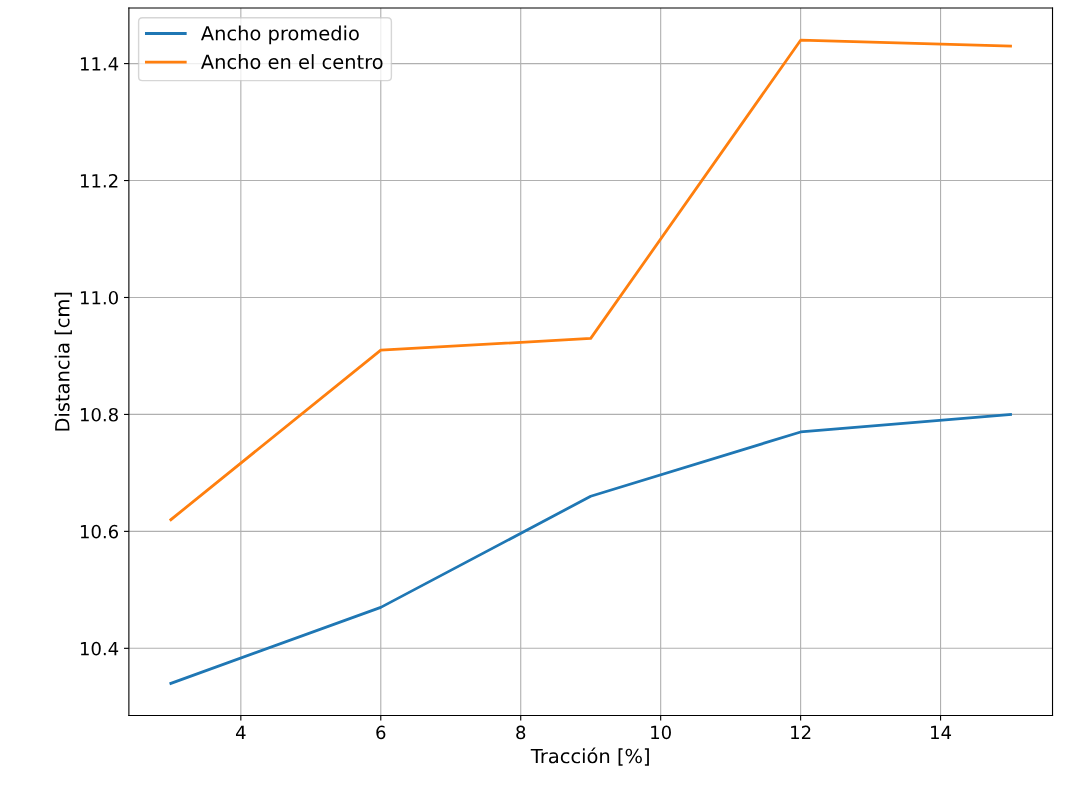  Describe the element at coordinates (240, 732) in the screenshot. I see `x-tick-label: 4` at that location.